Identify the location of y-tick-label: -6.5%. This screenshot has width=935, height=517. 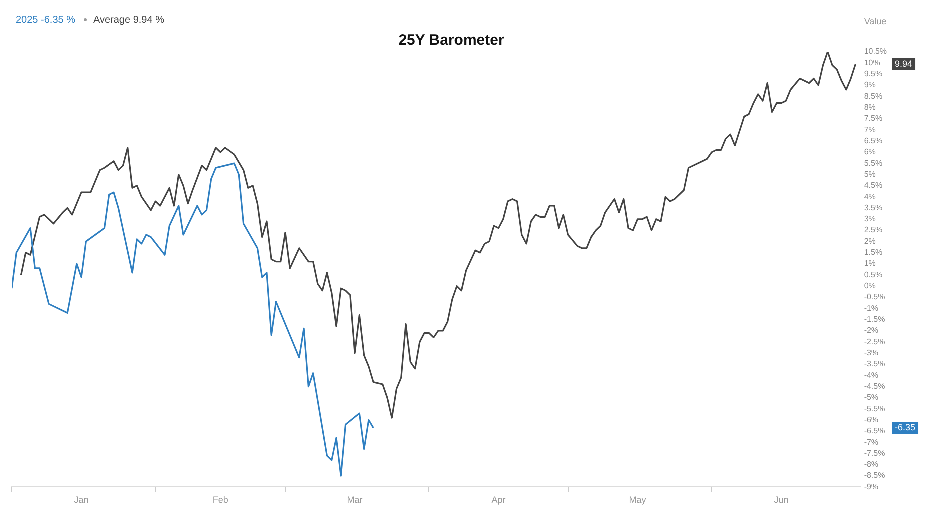
(875, 431).